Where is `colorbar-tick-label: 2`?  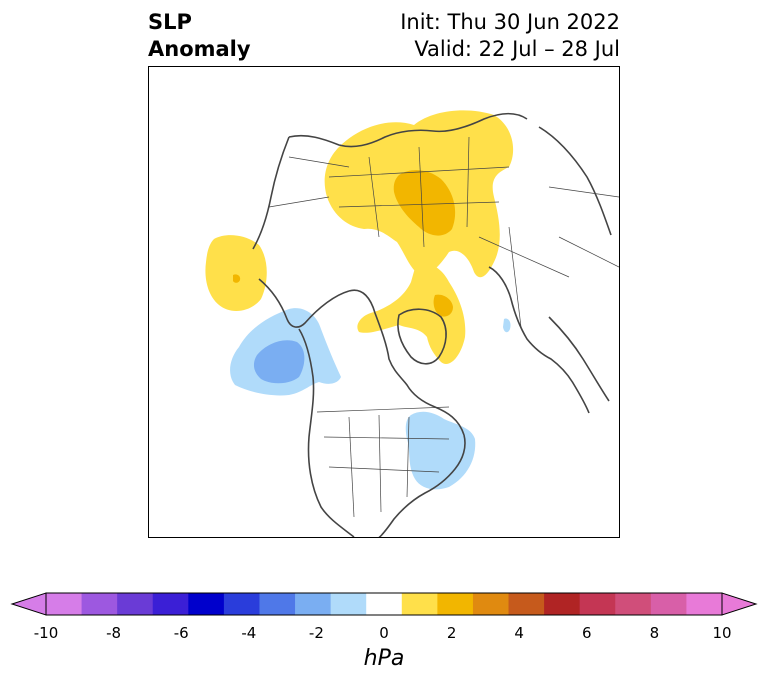 colorbar-tick-label: 2 is located at coordinates (451, 633).